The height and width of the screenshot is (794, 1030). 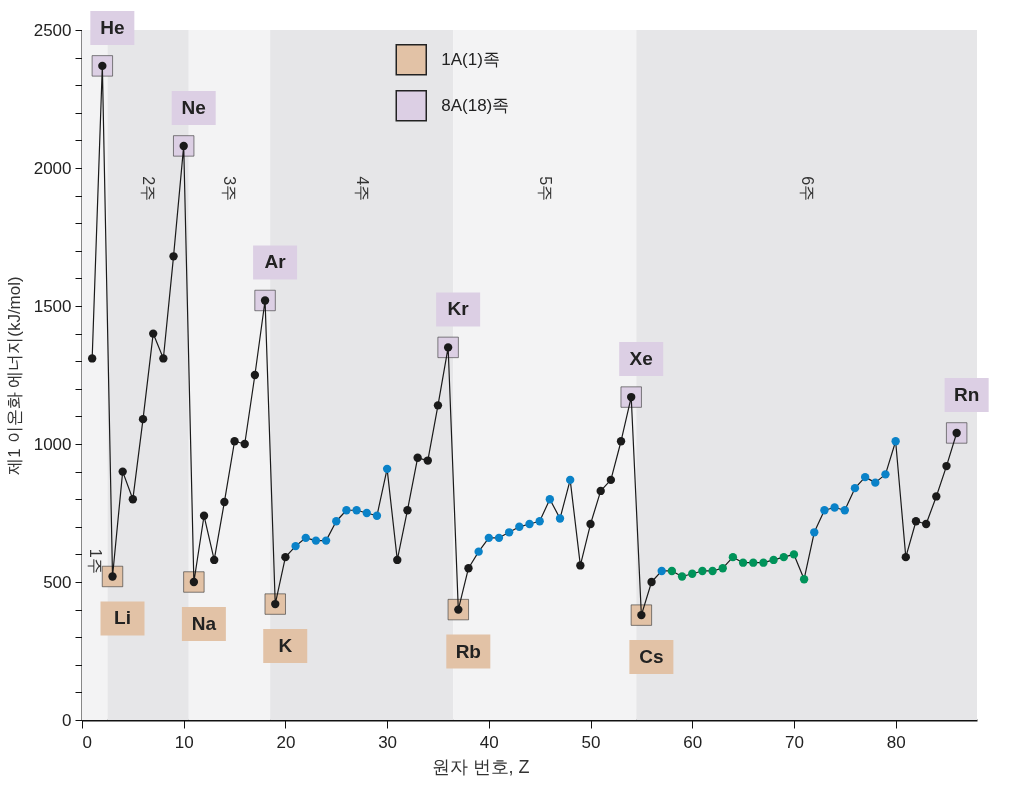 What do you see at coordinates (95, 561) in the screenshot?
I see `band-label: 1주` at bounding box center [95, 561].